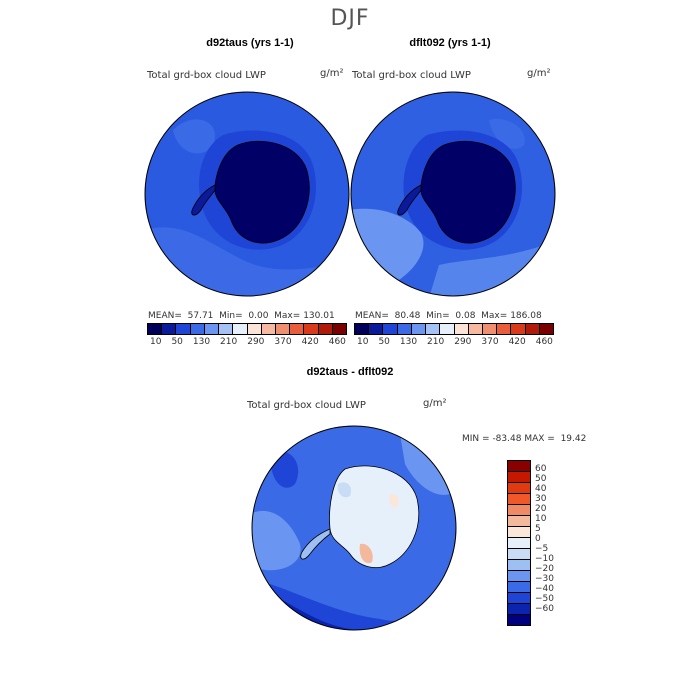 This screenshot has width=700, height=700. What do you see at coordinates (450, 43) in the screenshot?
I see `panel2-title: dflt092 (yrs 1-1)` at bounding box center [450, 43].